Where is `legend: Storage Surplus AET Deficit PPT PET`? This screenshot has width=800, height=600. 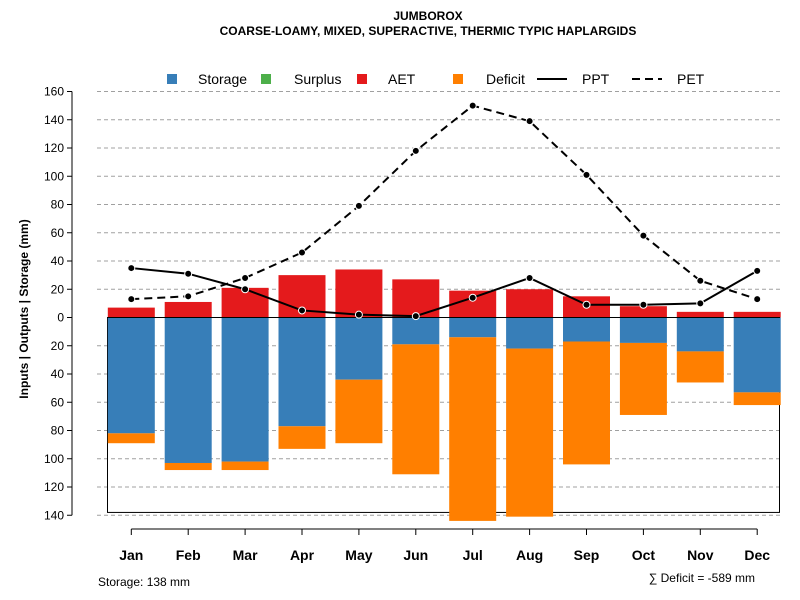
legend: Storage Surplus AET Deficit PPT PET is located at coordinates (436, 79).